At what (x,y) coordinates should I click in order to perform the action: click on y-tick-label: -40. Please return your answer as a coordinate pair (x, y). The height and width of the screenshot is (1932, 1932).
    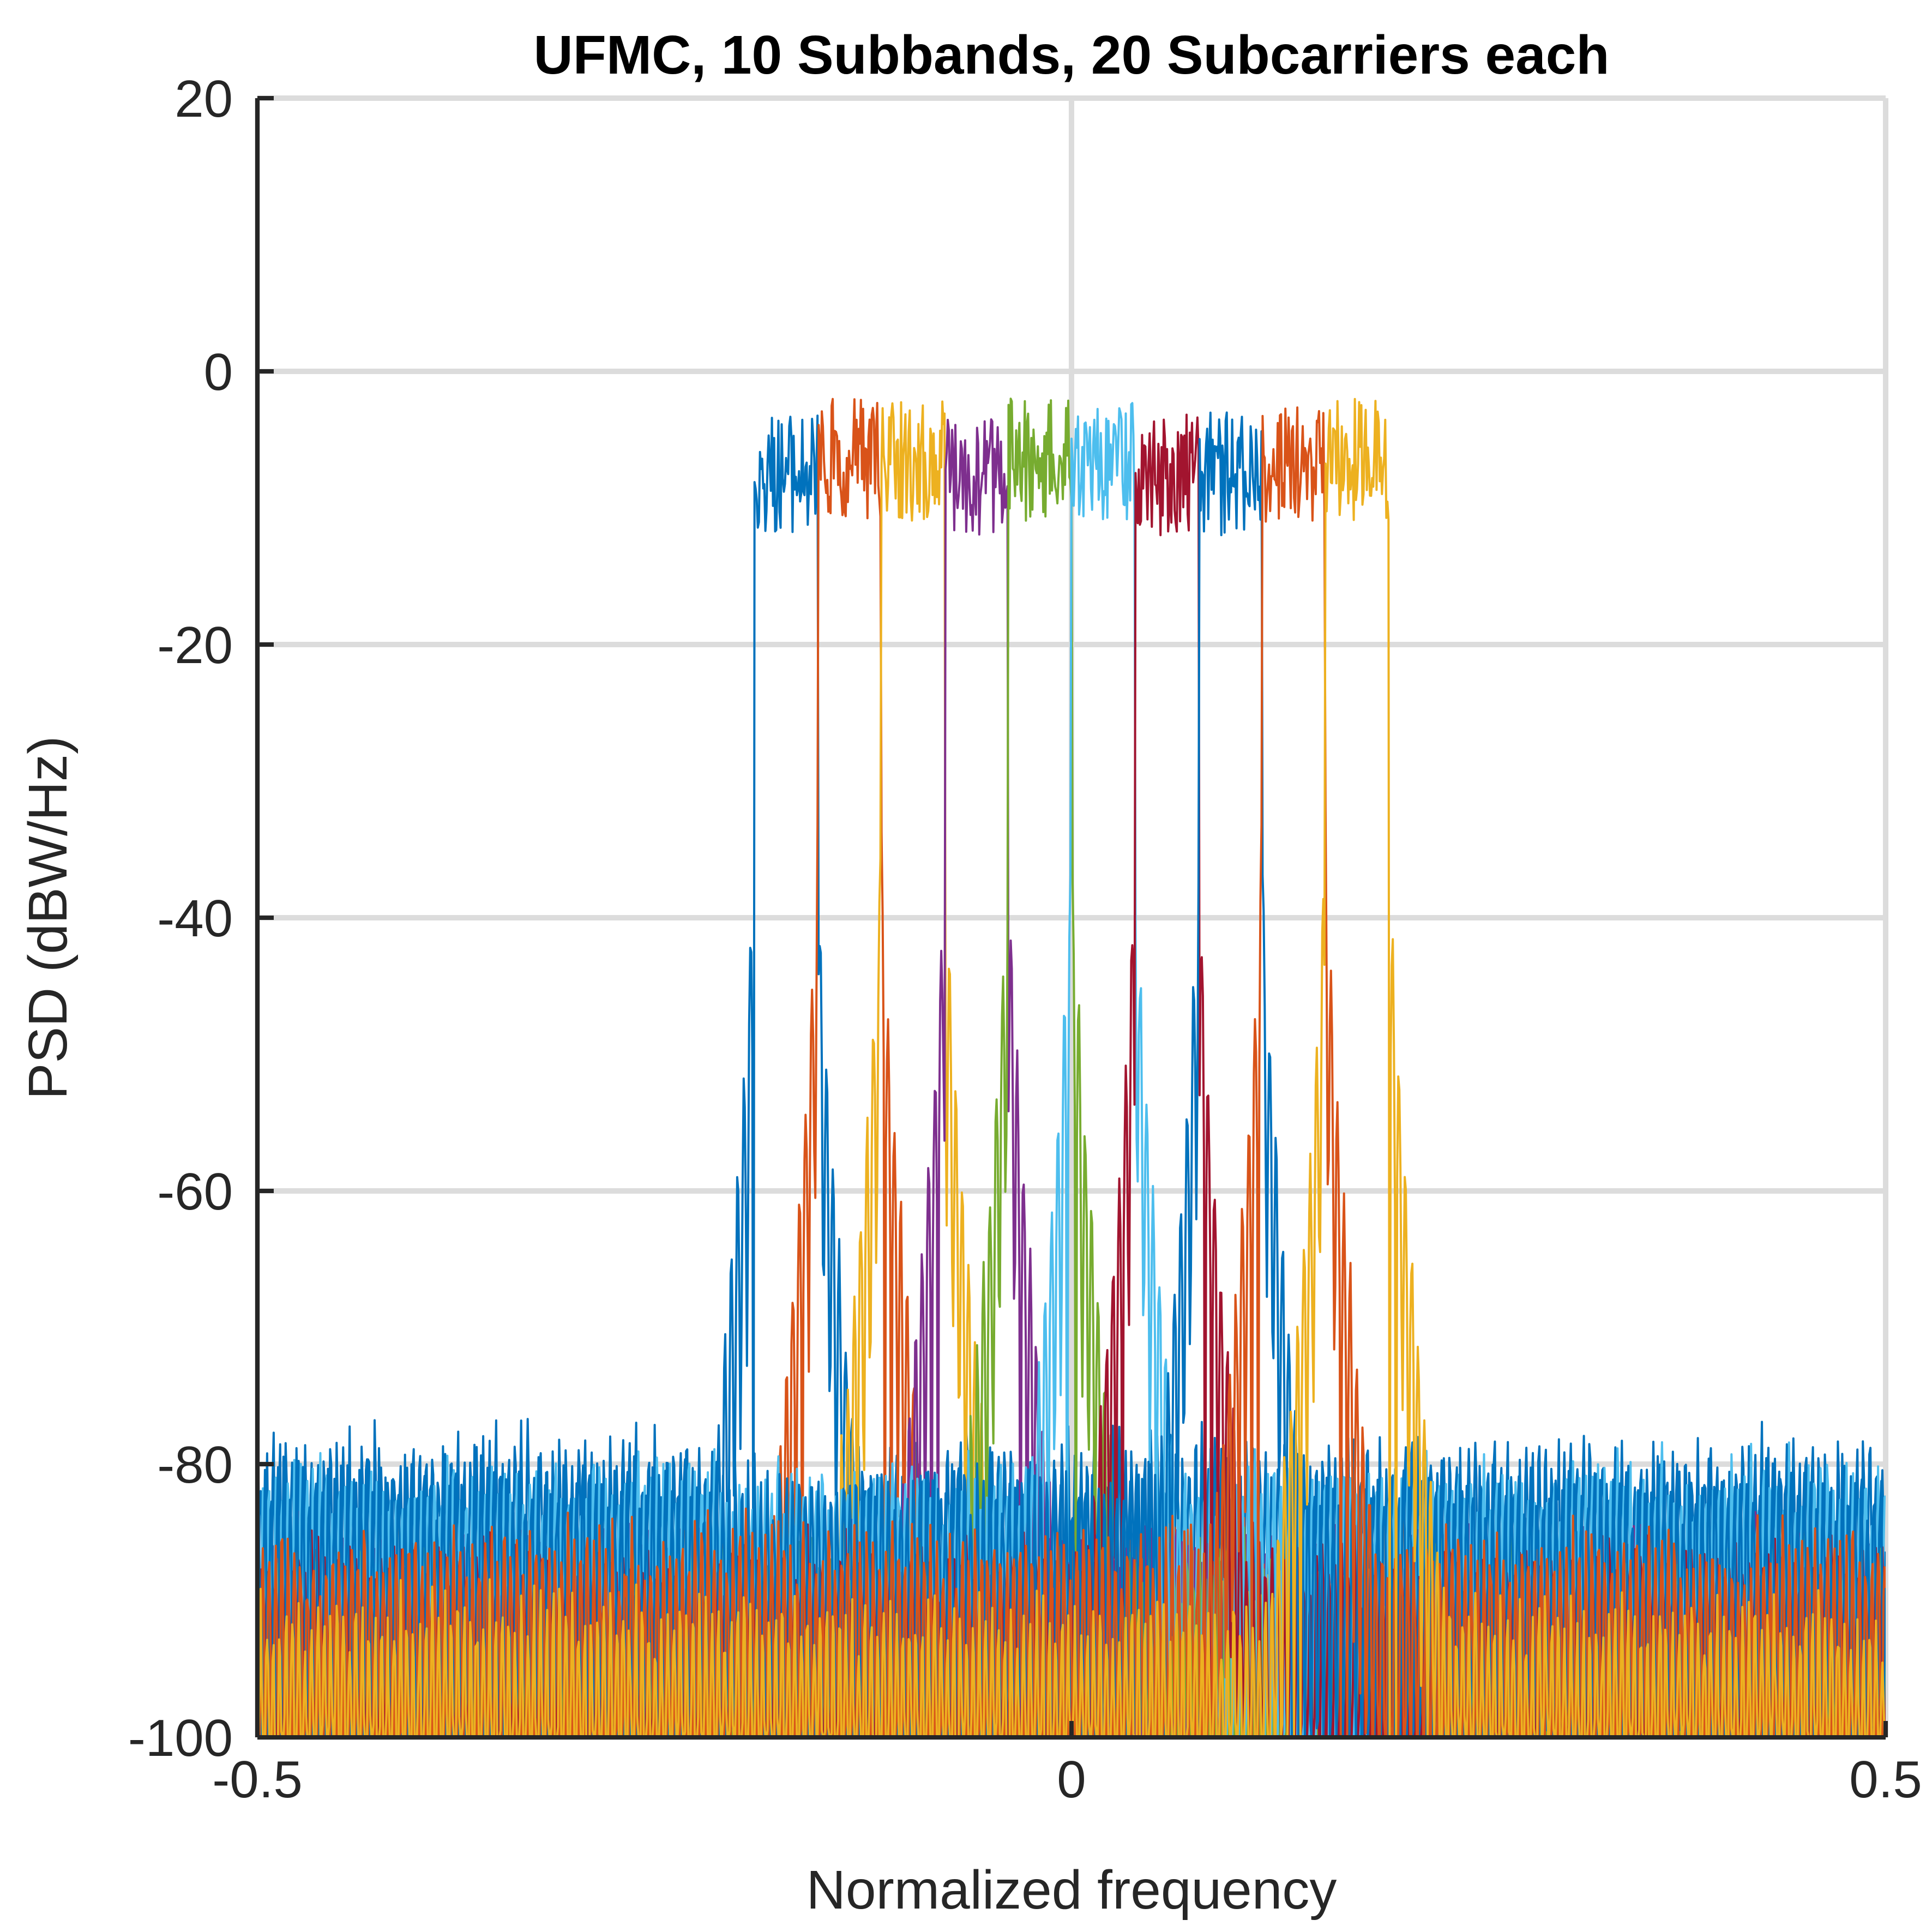
    Looking at the image, I should click on (195, 918).